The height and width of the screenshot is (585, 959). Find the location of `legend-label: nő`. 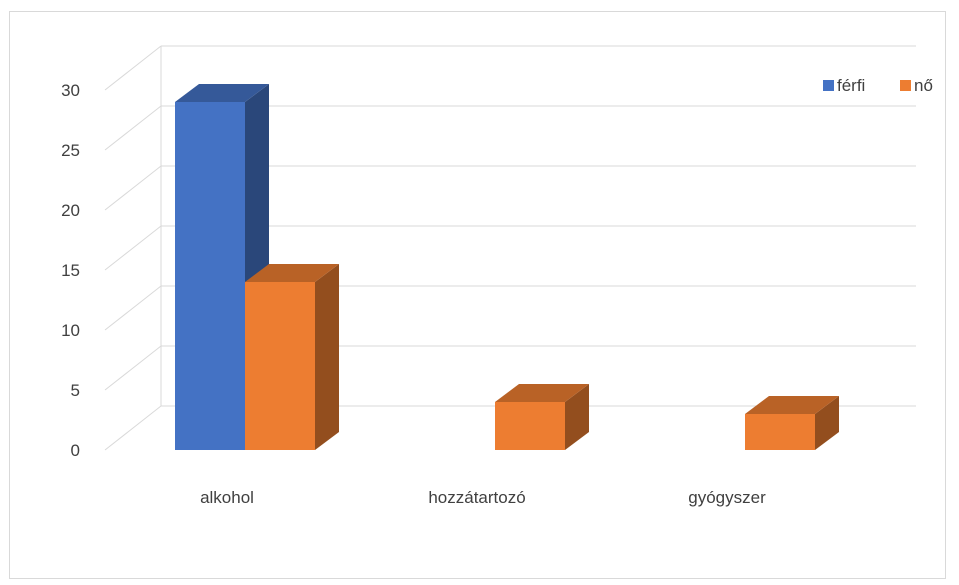

legend-label: nő is located at coordinates (923, 85).